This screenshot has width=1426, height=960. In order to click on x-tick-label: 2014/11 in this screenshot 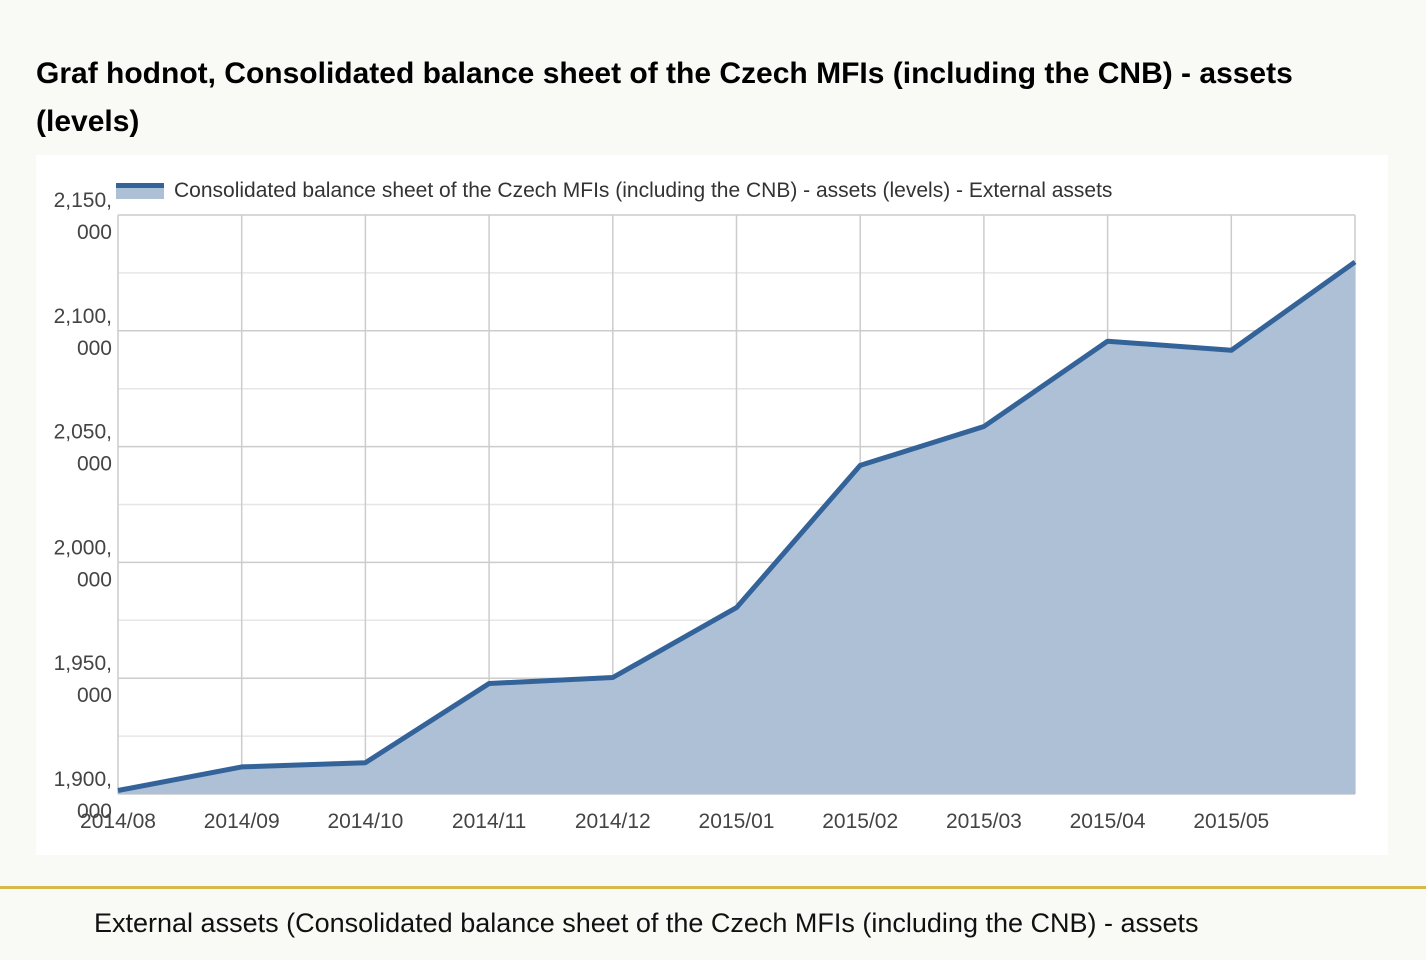, I will do `click(489, 821)`.